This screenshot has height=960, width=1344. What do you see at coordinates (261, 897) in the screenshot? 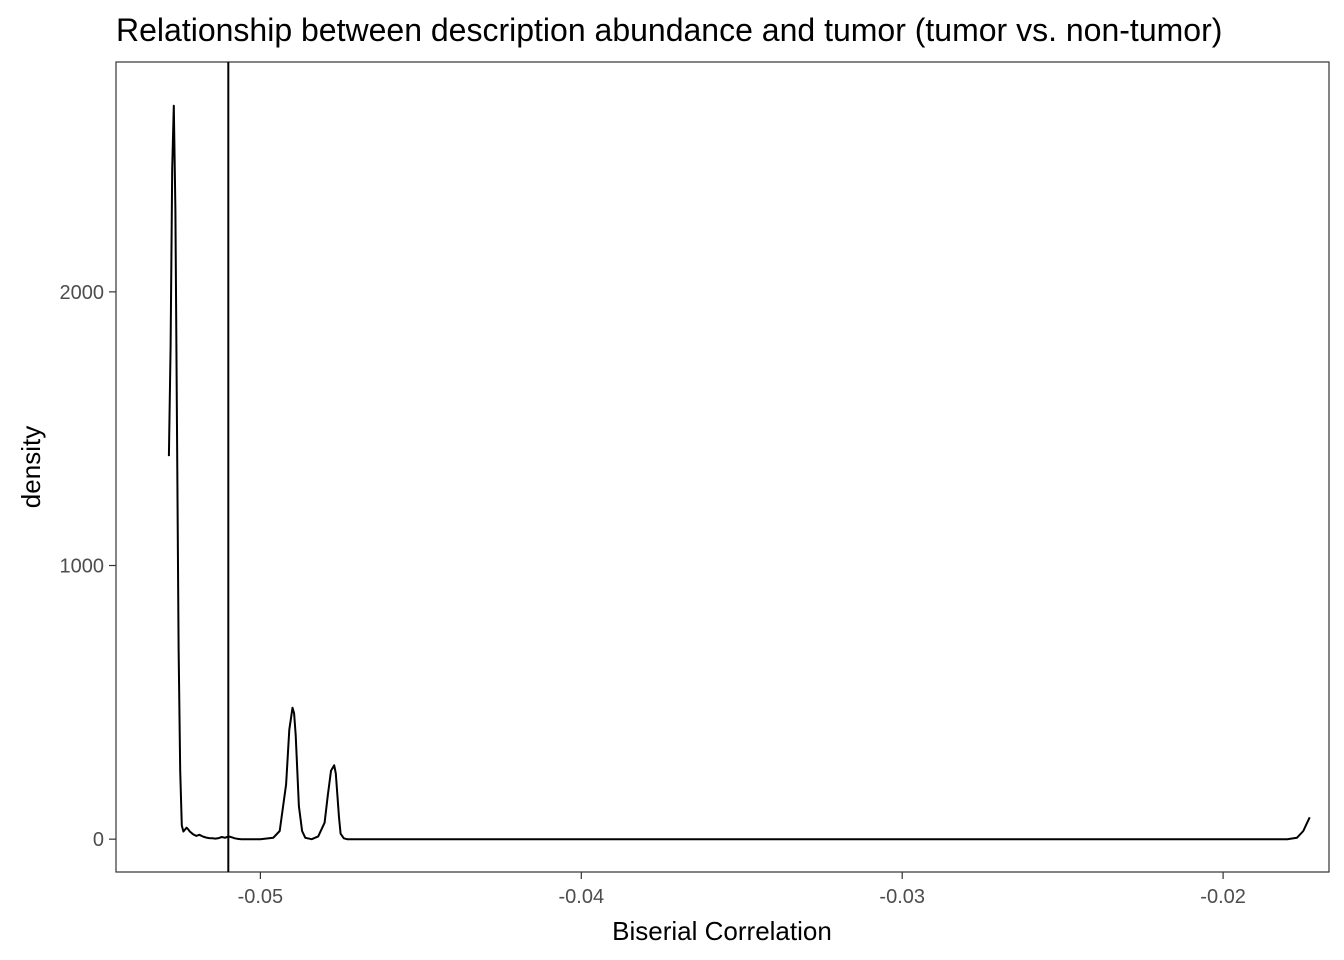
I see `x-tick-label: -0.05` at bounding box center [261, 897].